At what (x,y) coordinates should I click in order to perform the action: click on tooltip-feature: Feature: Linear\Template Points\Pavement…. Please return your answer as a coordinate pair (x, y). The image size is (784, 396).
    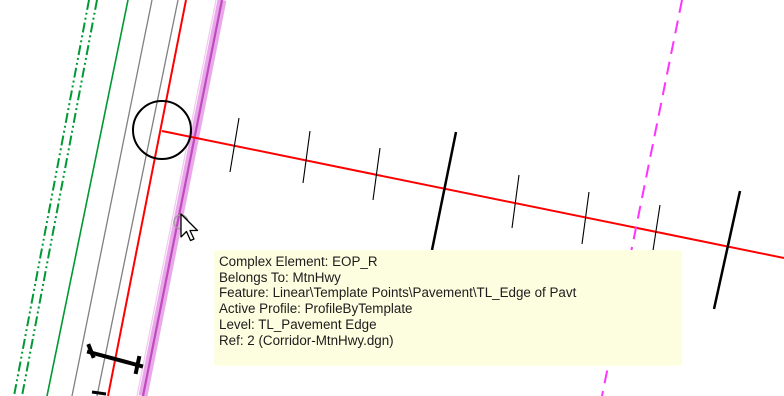
    Looking at the image, I should click on (398, 293).